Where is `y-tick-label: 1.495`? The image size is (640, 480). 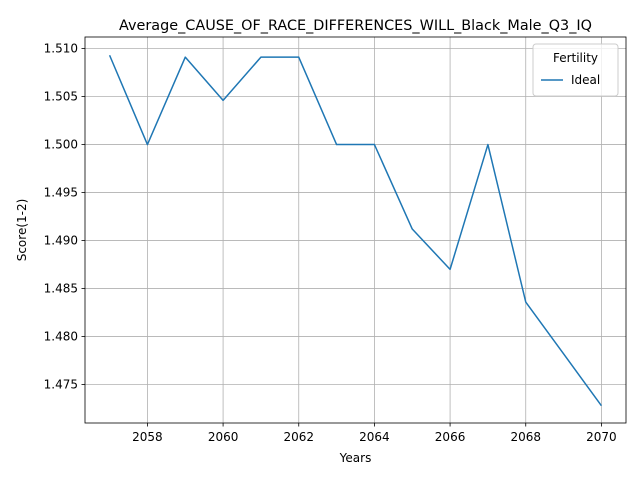
y-tick-label: 1.495 is located at coordinates (61, 193).